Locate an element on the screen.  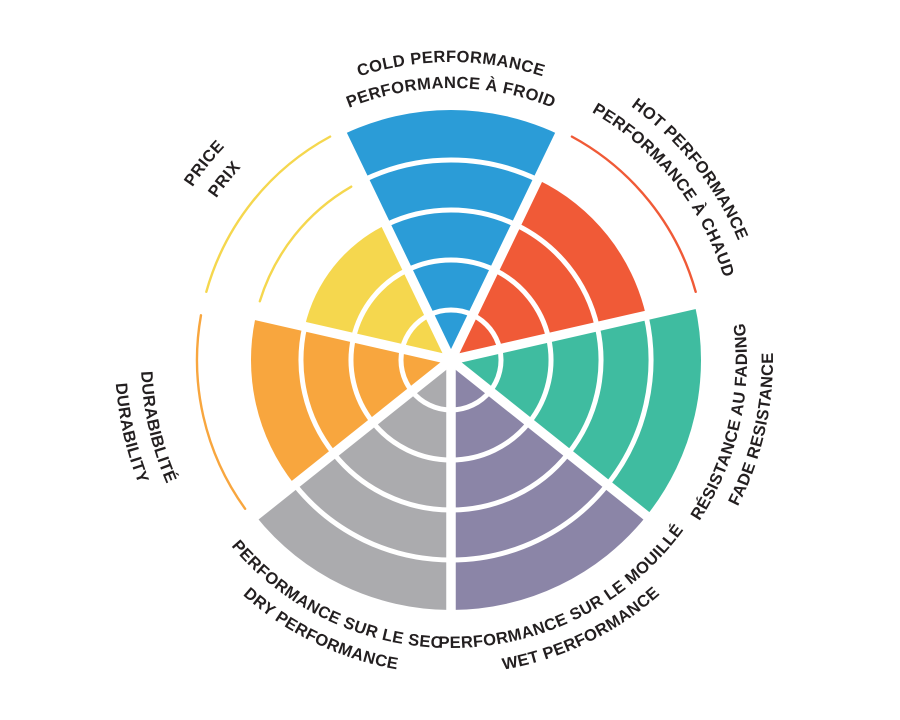
sector-hot-performance-wedge is located at coordinates (548, 269).